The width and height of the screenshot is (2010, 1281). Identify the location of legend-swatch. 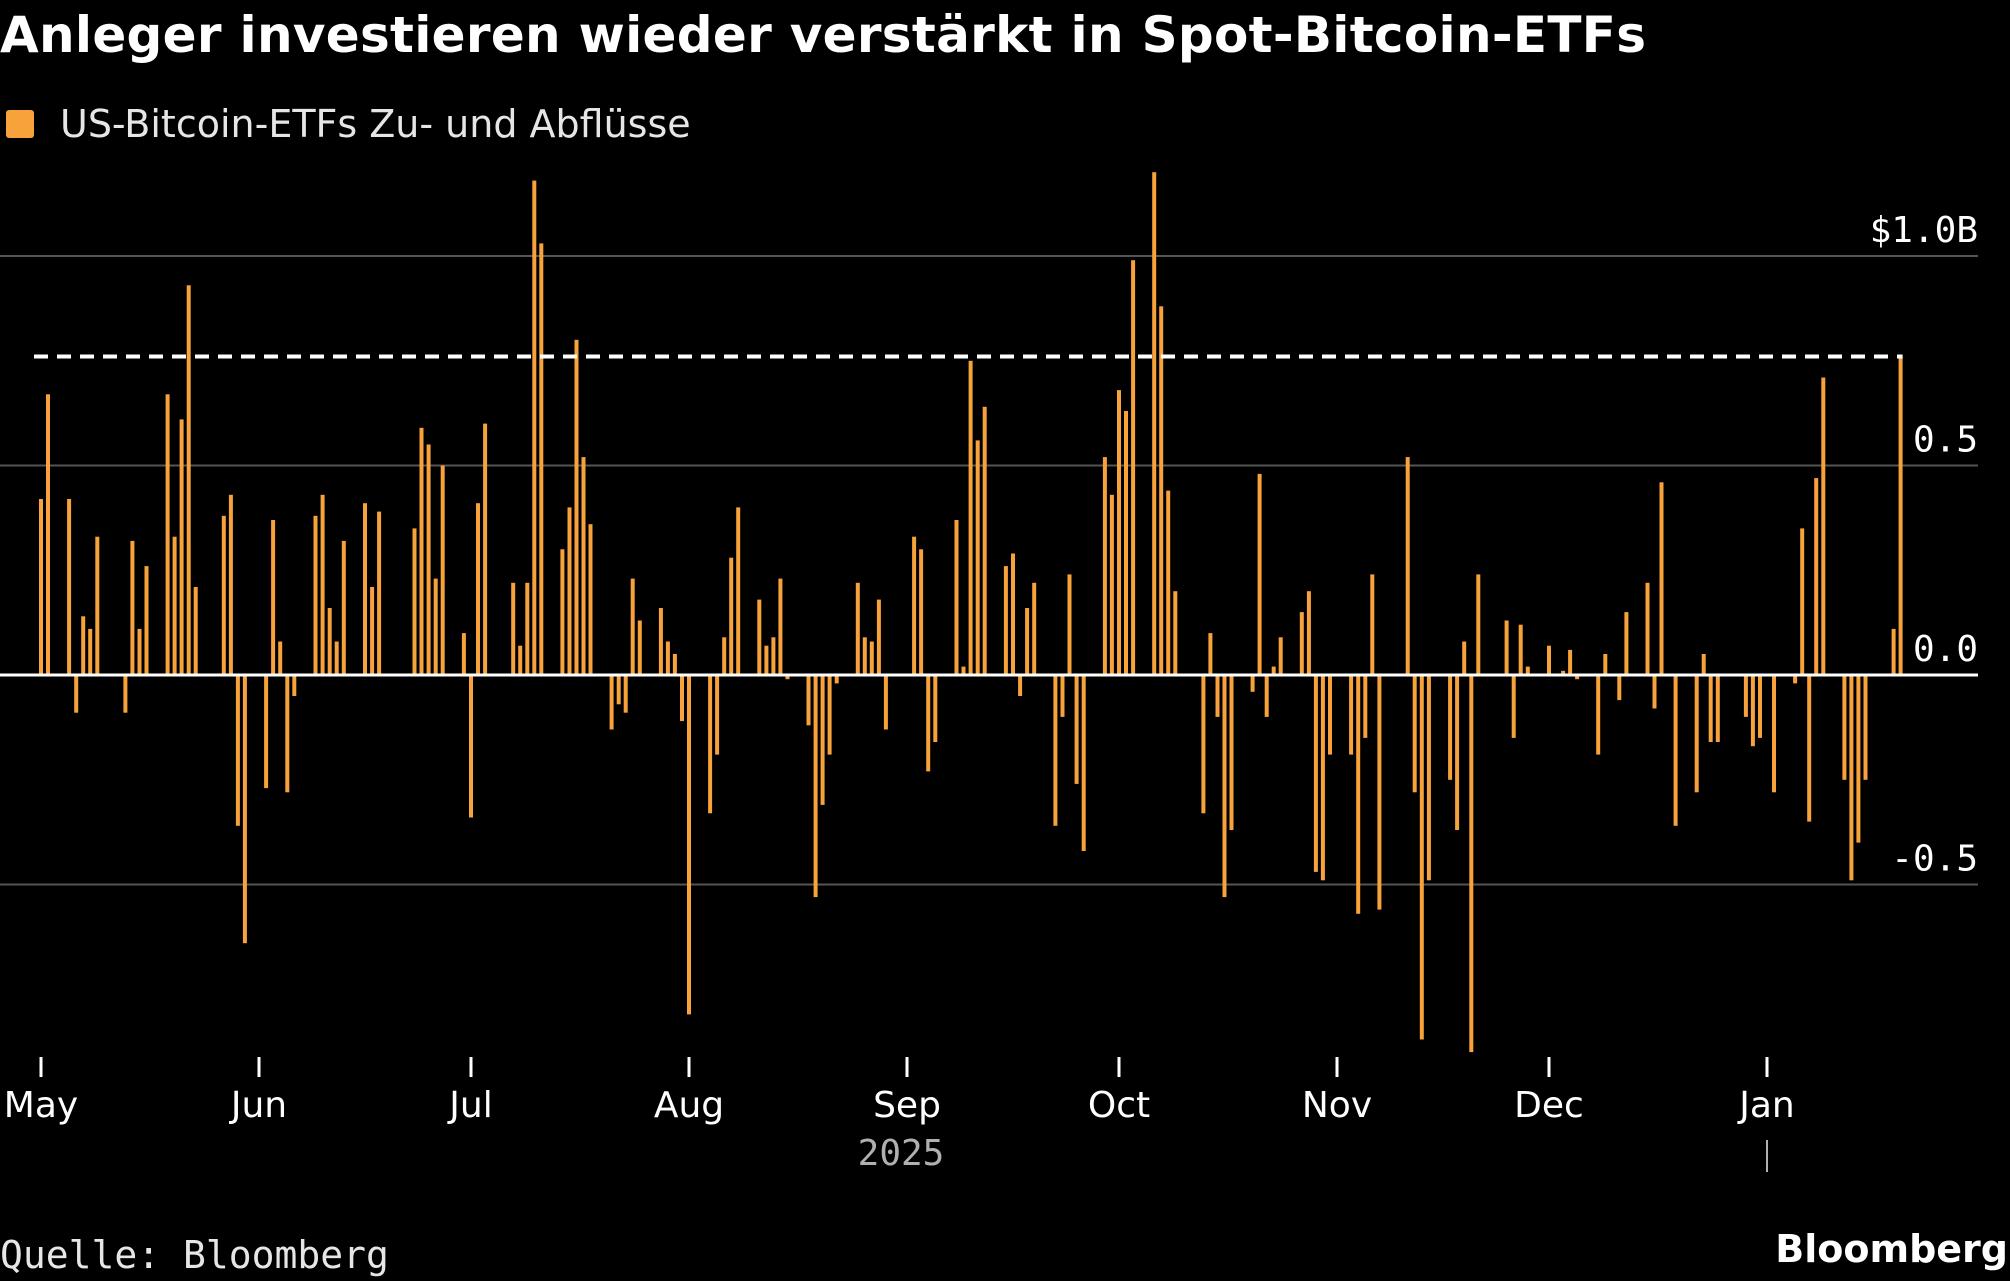
(20, 124).